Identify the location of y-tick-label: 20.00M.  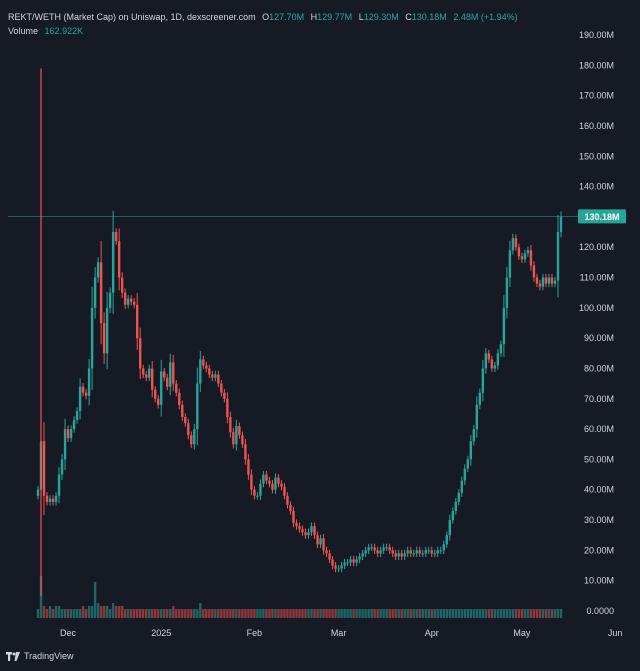
(599, 550).